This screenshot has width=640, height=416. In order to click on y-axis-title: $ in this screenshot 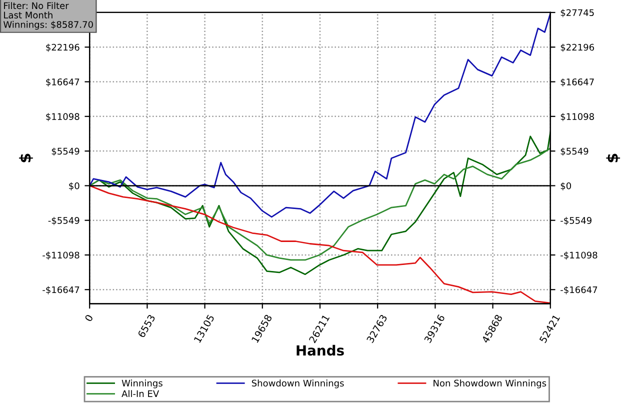, I will do `click(26, 158)`.